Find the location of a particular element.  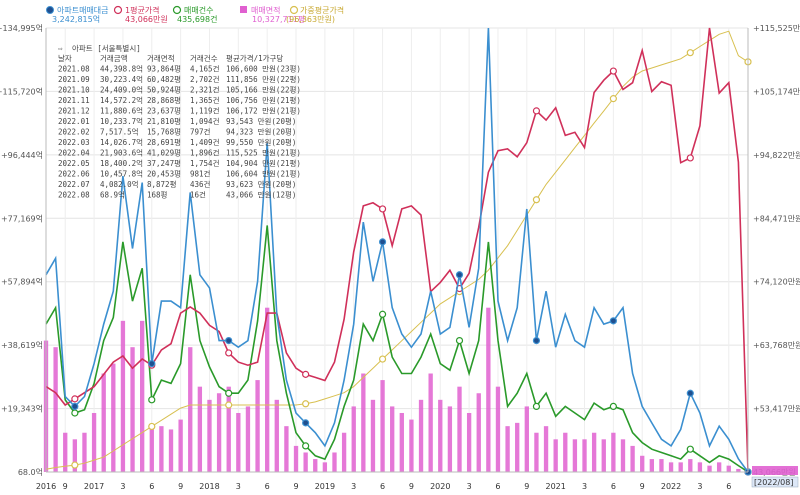

legend-square-icon is located at coordinates (243, 9).